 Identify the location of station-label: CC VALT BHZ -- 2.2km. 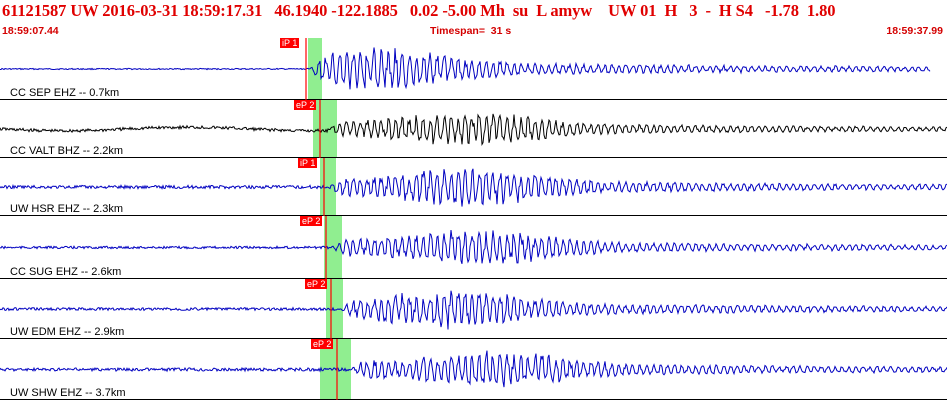
(67, 151).